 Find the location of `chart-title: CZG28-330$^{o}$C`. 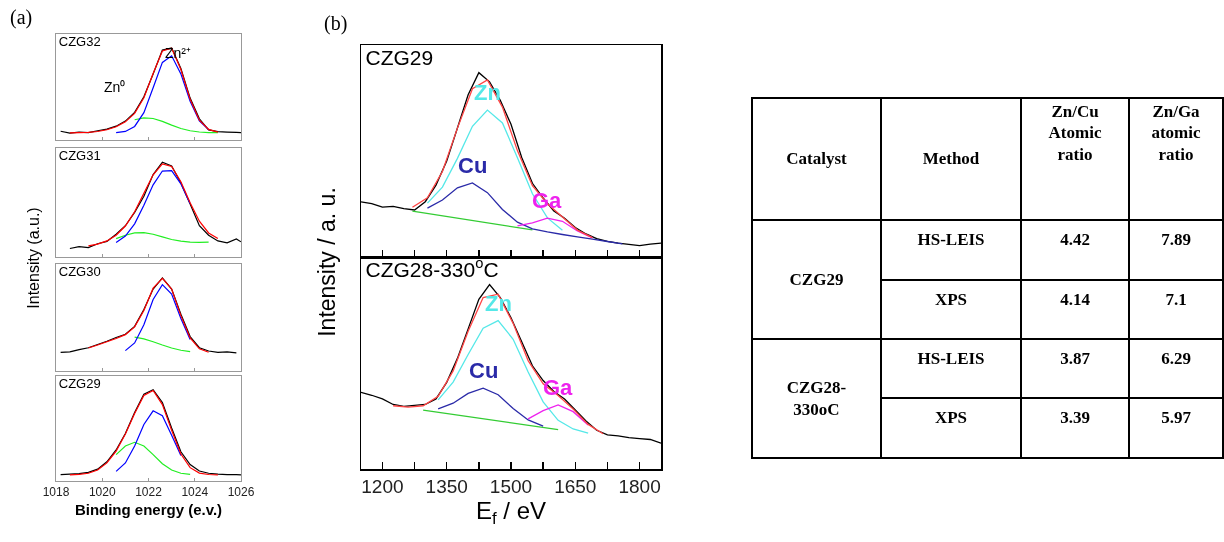

chart-title: CZG28-330$^{o}$C is located at coordinates (432, 268).